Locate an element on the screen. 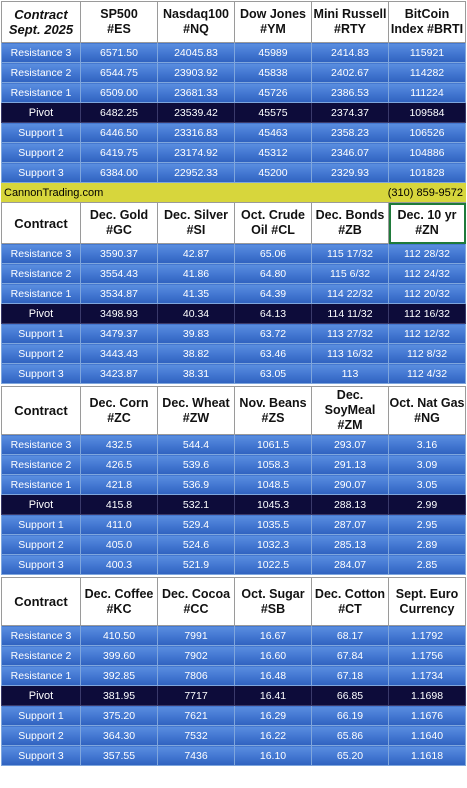 Image resolution: width=467 pixels, height=788 pixels. price-cell: 432.5 is located at coordinates (119, 444).